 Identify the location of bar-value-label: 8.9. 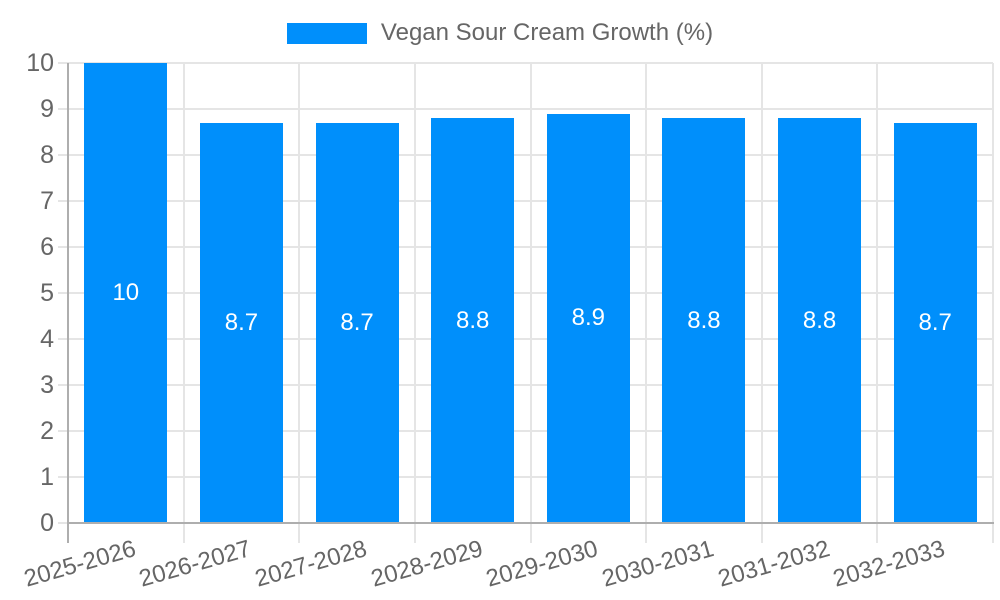
(588, 318).